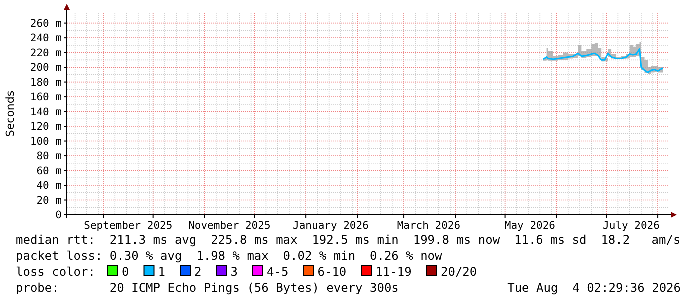  I want to click on x-tick-label: September 2025, so click(128, 226).